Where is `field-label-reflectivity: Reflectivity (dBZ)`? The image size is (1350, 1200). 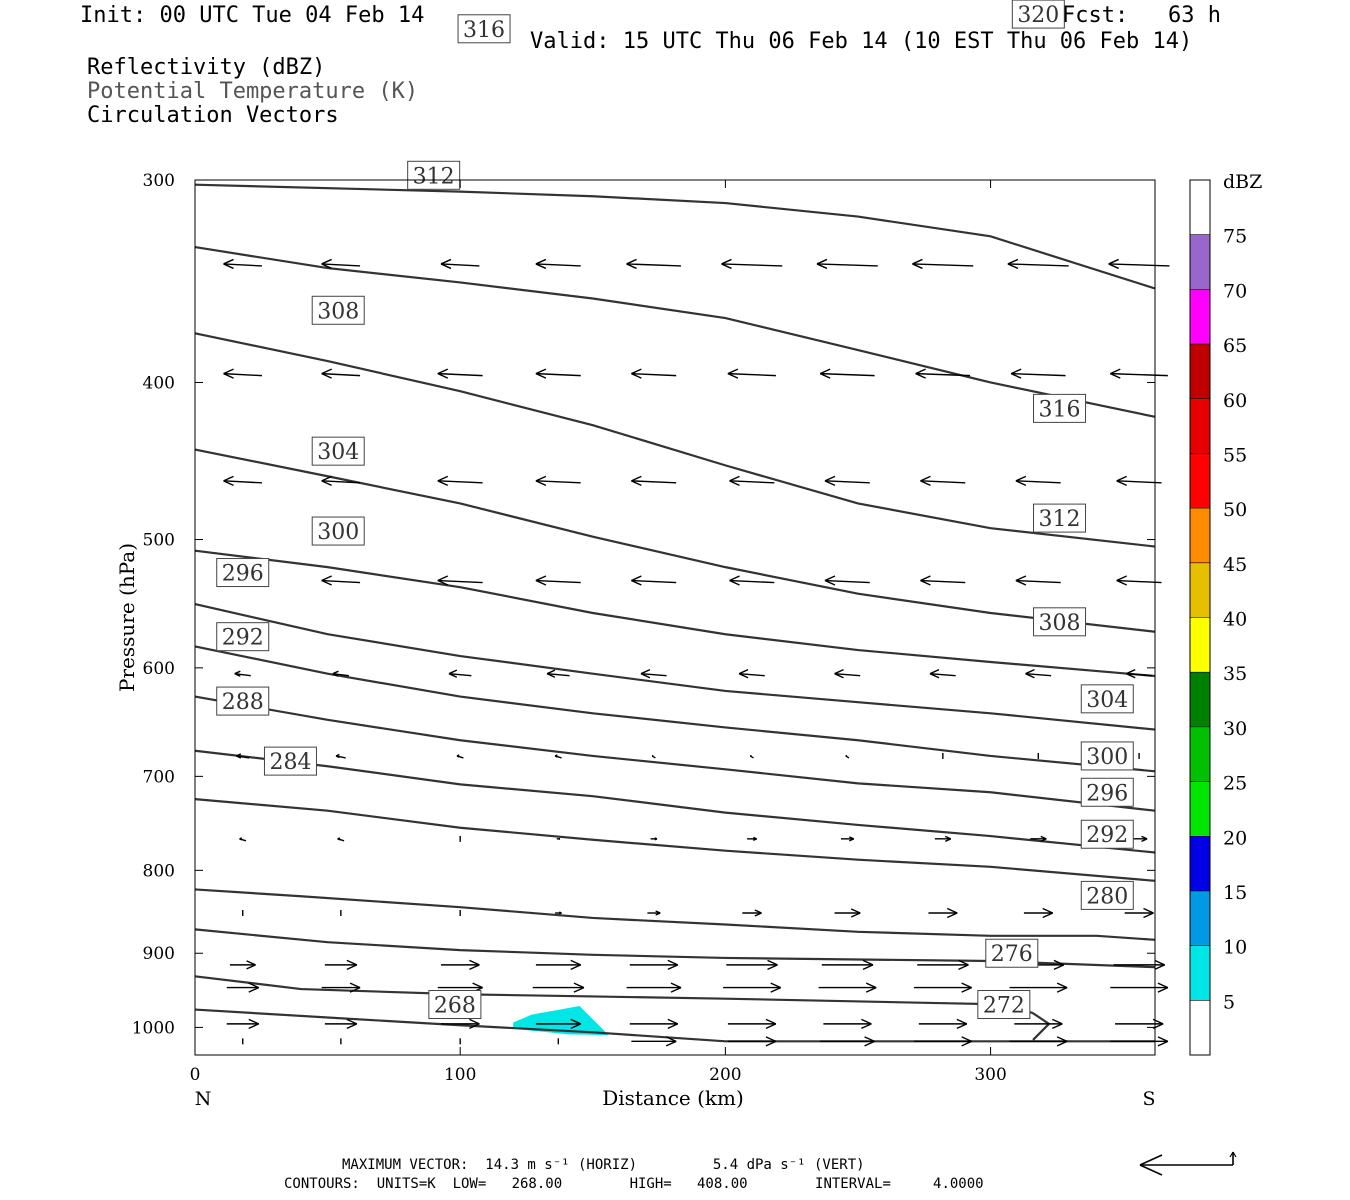
field-label-reflectivity: Reflectivity (dBZ) is located at coordinates (206, 67).